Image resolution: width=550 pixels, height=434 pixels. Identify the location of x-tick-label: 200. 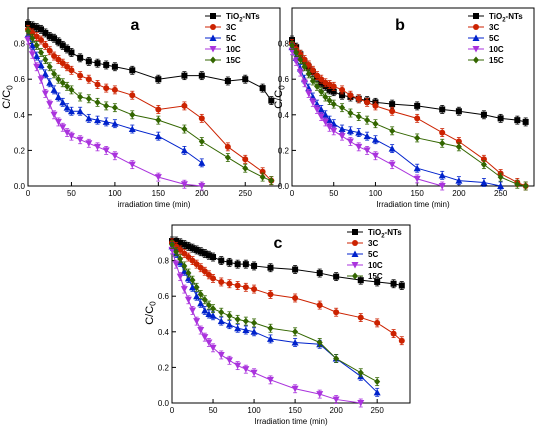
(336, 410).